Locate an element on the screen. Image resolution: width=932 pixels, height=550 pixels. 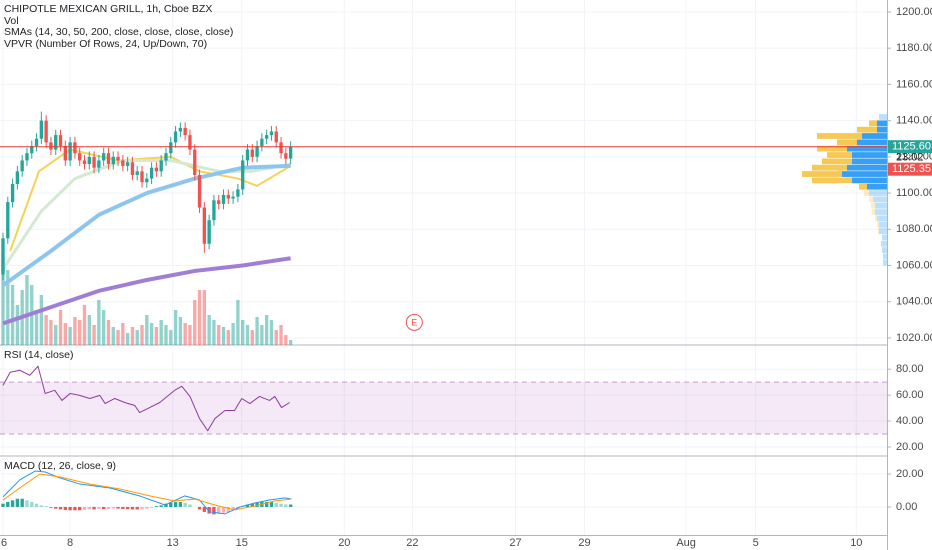
y-tick-label: 20.00 is located at coordinates (910, 447).